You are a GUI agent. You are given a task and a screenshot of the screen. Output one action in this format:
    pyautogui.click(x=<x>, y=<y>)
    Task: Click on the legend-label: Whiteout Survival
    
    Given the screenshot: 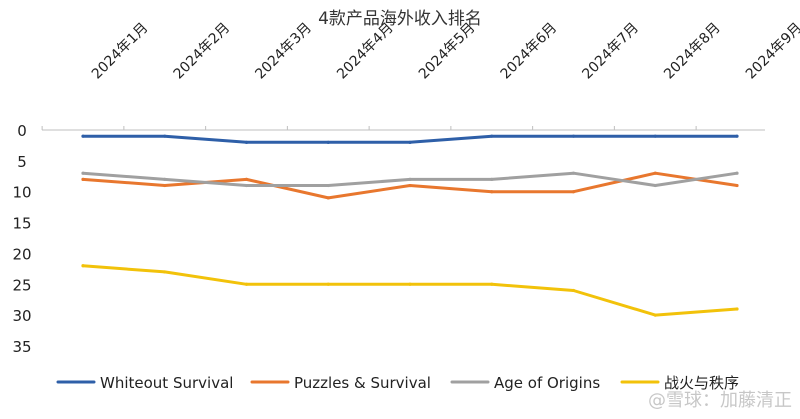 What is the action you would take?
    pyautogui.click(x=166, y=383)
    